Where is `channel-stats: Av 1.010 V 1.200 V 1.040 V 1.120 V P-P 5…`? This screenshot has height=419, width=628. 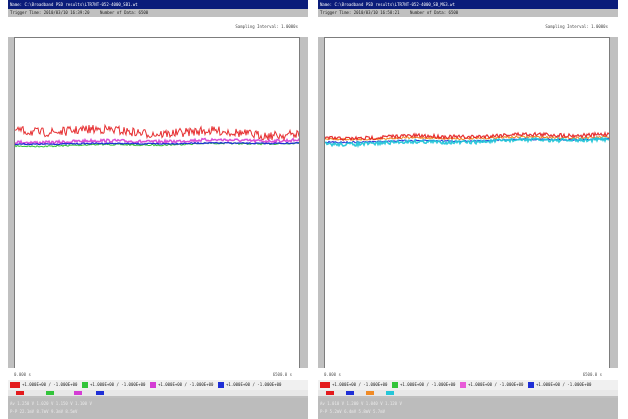
channel-stats: Av 1.010 V 1.200 V 1.040 V 1.120 V P-P 5… is located at coordinates (468, 408).